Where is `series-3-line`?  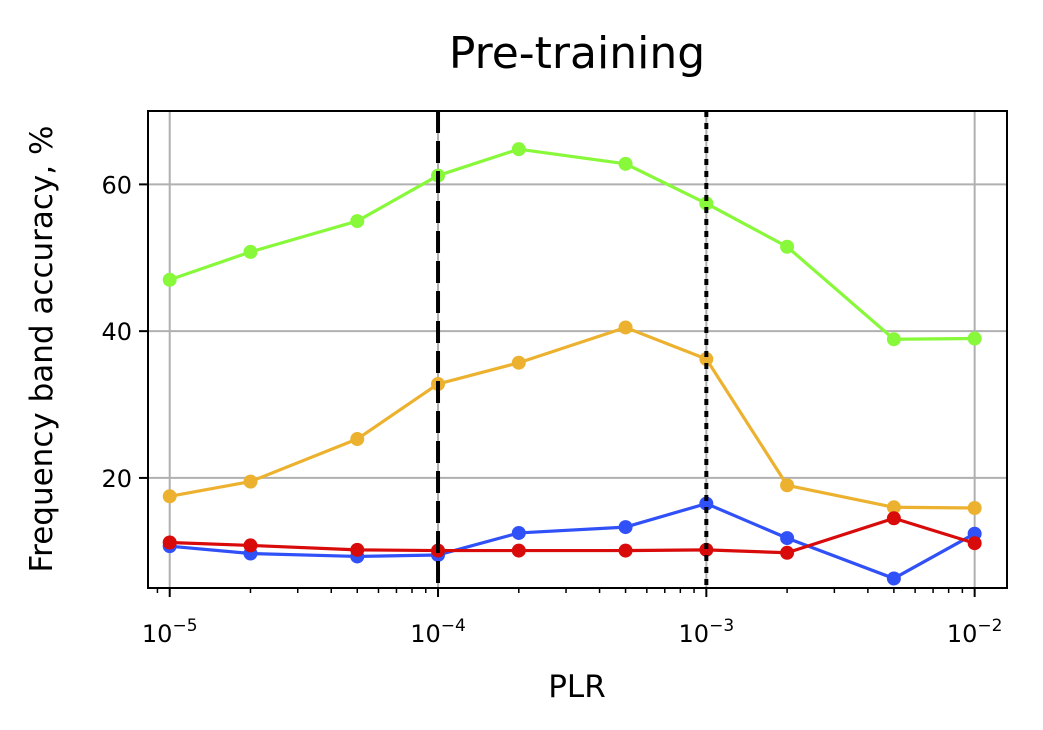
series-3-line is located at coordinates (572, 535).